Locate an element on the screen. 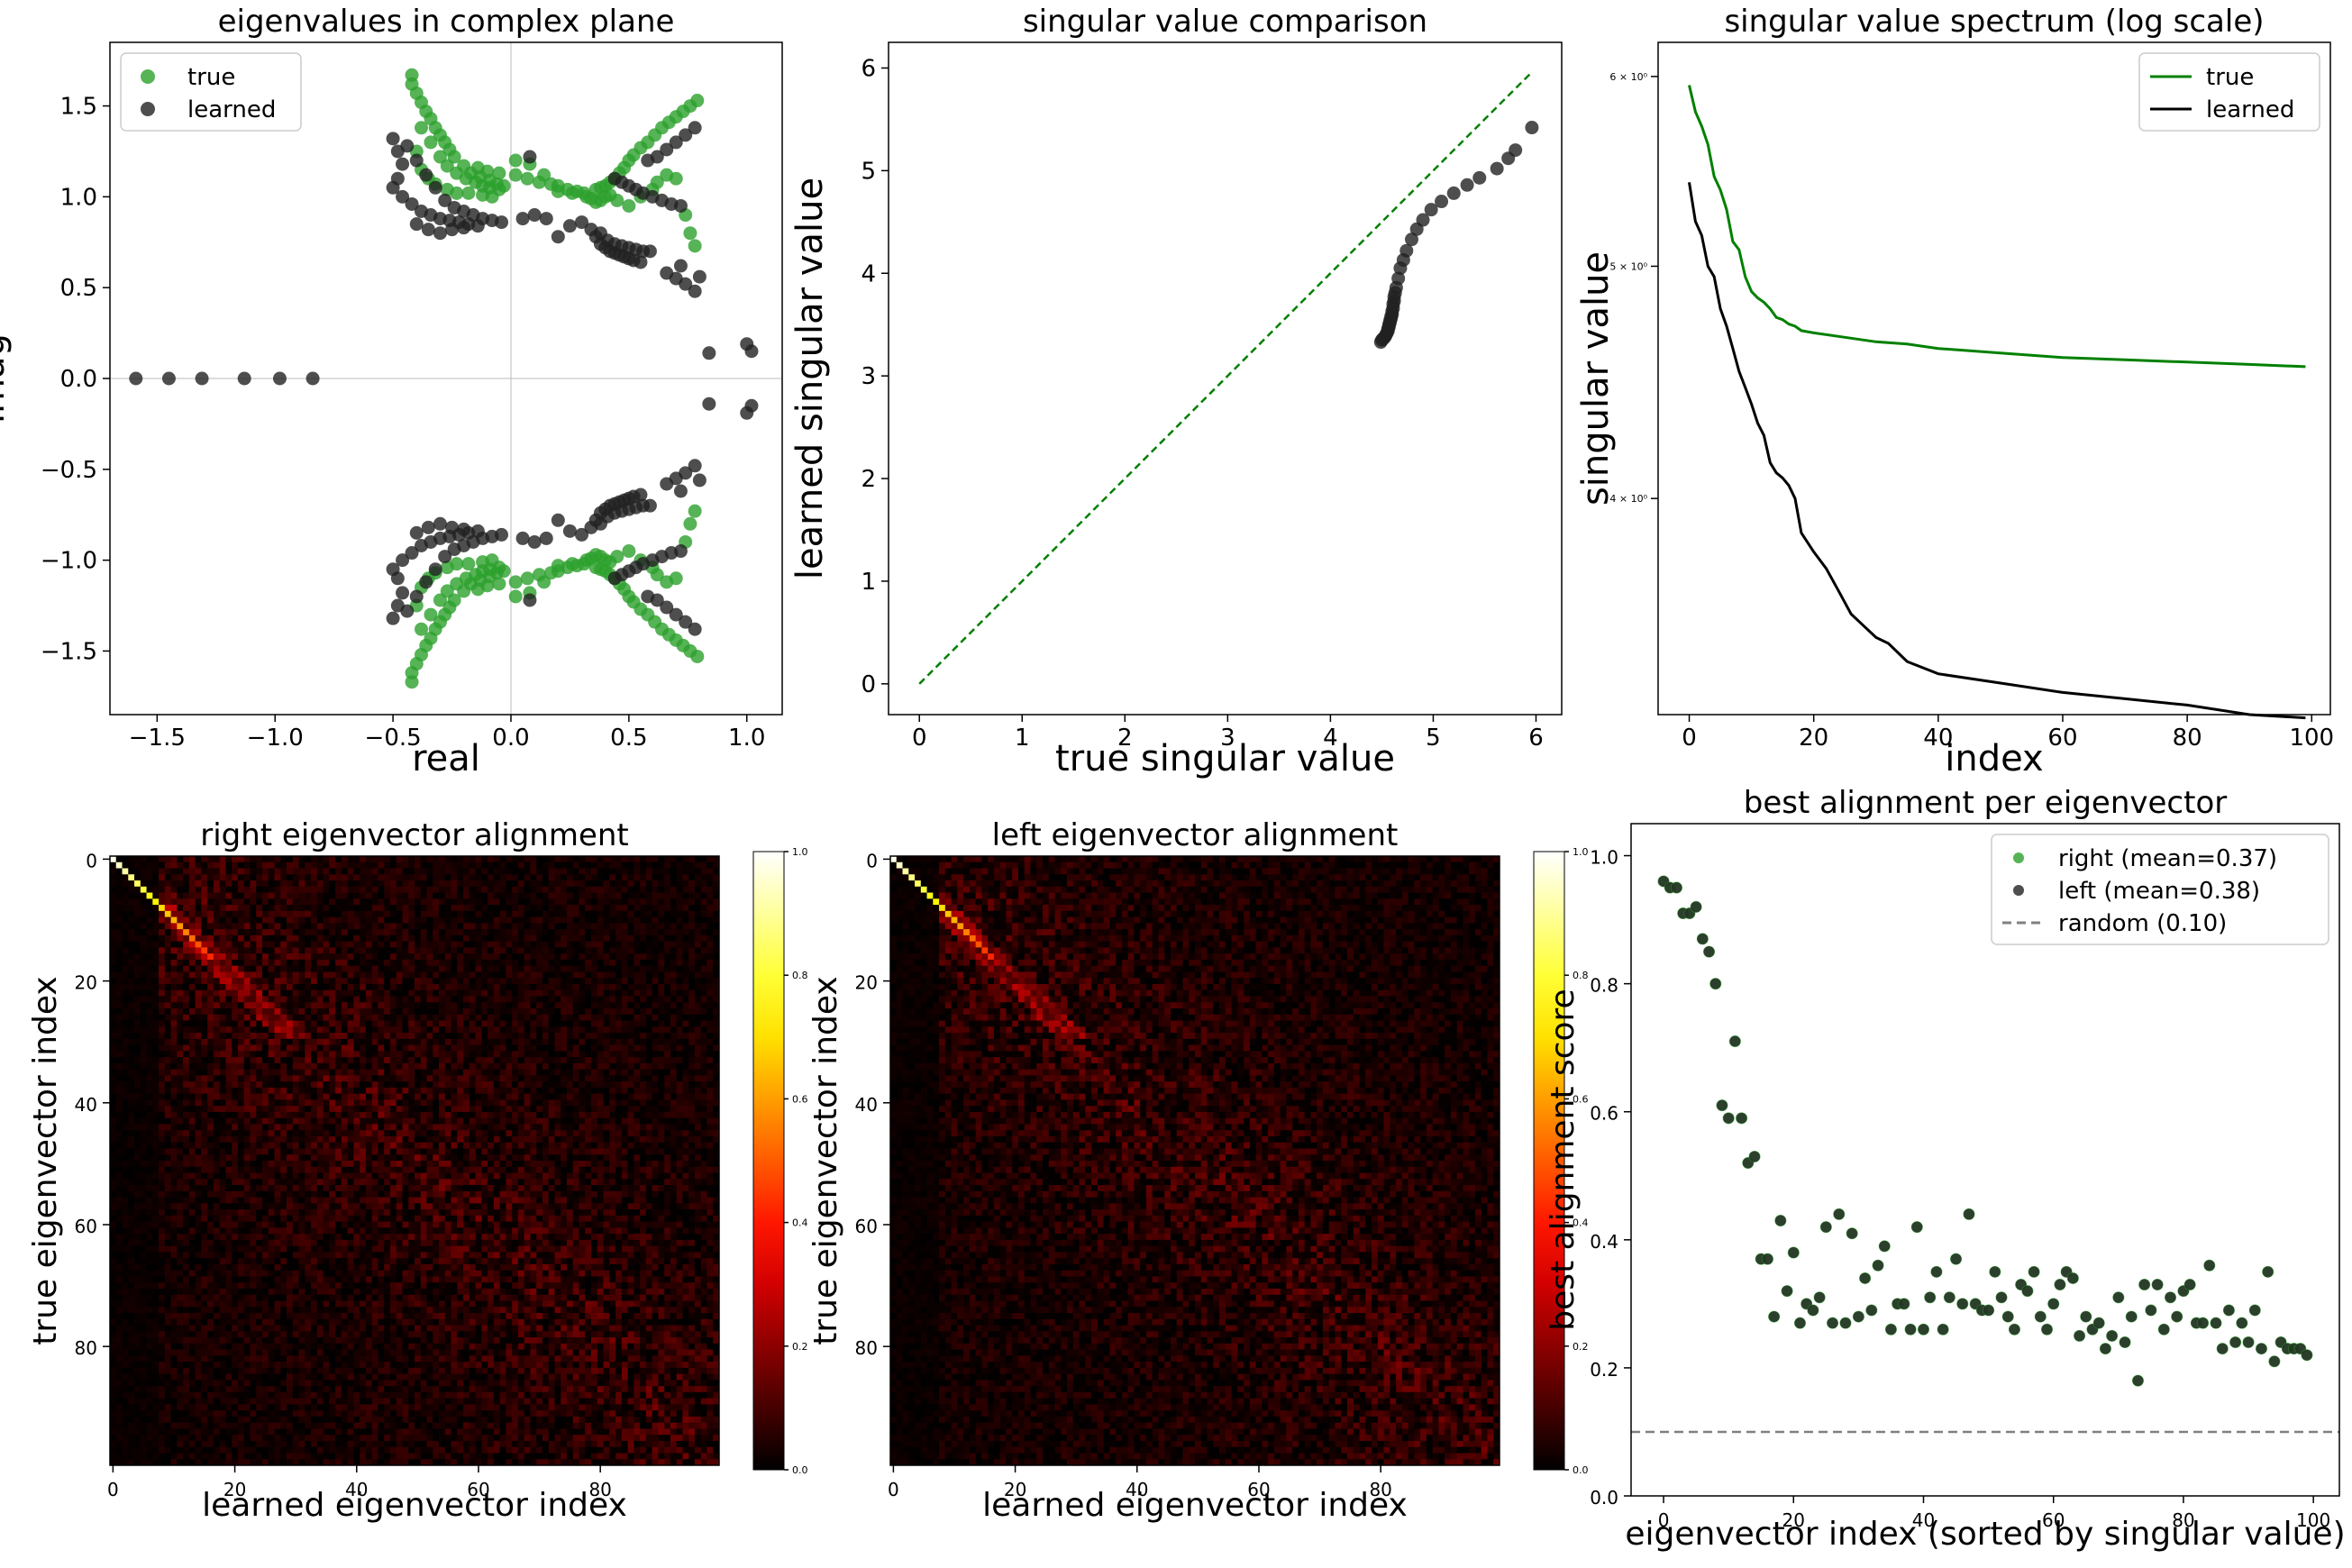 This screenshot has height=1568, width=2352. x-tick-label: −0.5 is located at coordinates (393, 738).